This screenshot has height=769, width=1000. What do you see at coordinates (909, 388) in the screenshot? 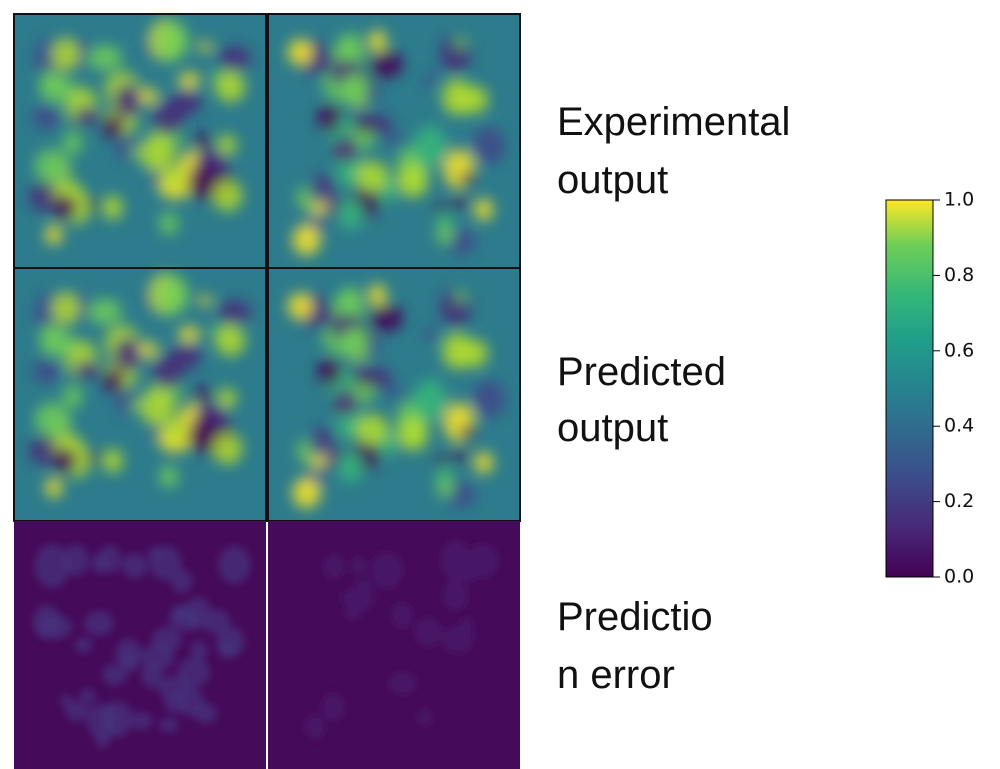
I see `colorbar-gradient` at bounding box center [909, 388].